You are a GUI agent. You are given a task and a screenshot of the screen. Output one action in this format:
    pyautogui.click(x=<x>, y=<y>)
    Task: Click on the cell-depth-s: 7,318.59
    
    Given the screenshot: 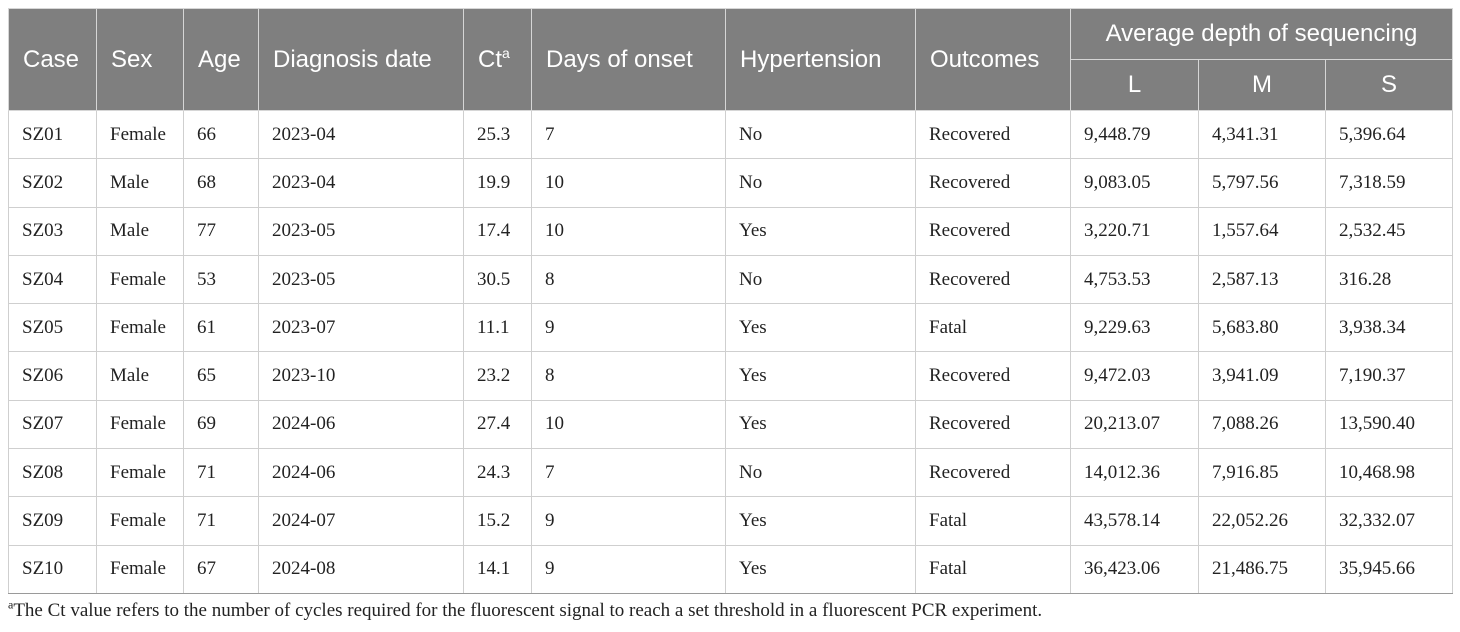 What is the action you would take?
    pyautogui.click(x=1389, y=183)
    